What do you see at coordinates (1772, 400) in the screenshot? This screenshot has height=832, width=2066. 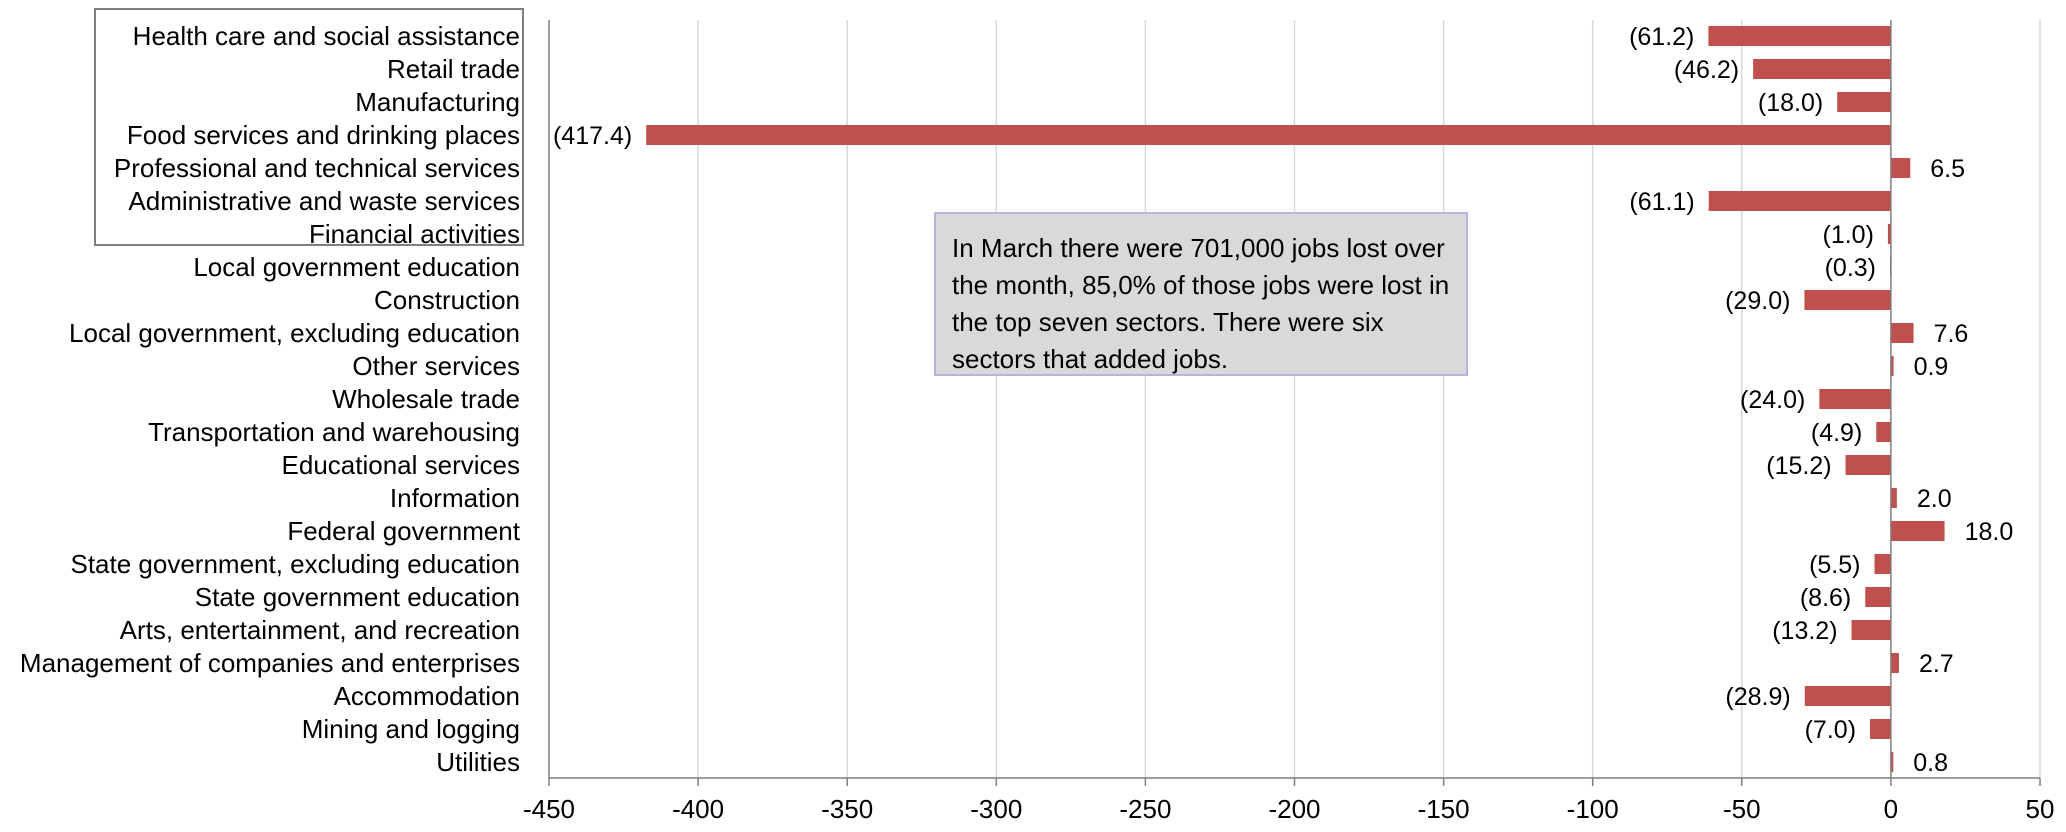 I see `value-label: (24.0)` at bounding box center [1772, 400].